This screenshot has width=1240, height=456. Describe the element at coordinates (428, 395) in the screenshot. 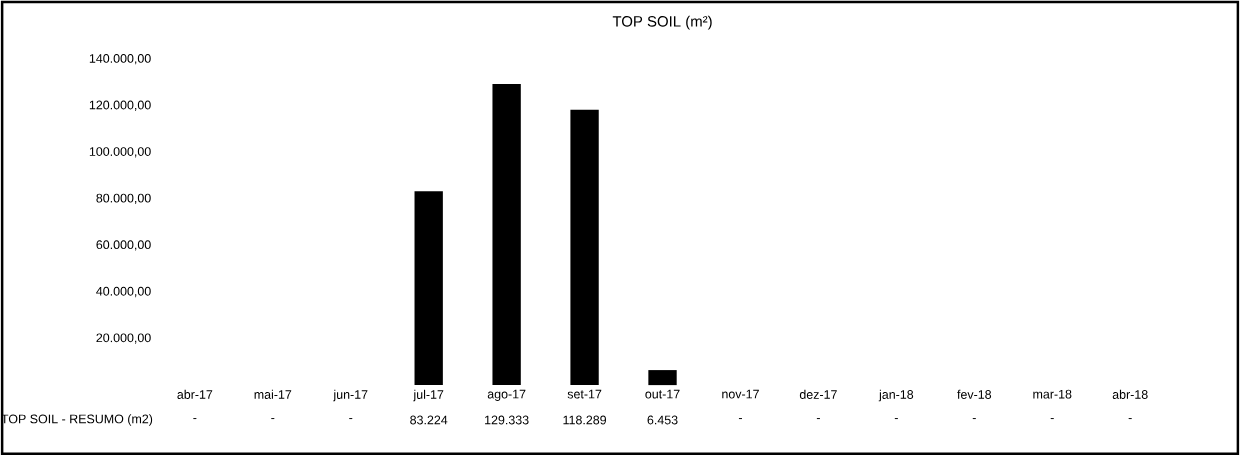

I see `x-tick-label: jul-17` at that location.